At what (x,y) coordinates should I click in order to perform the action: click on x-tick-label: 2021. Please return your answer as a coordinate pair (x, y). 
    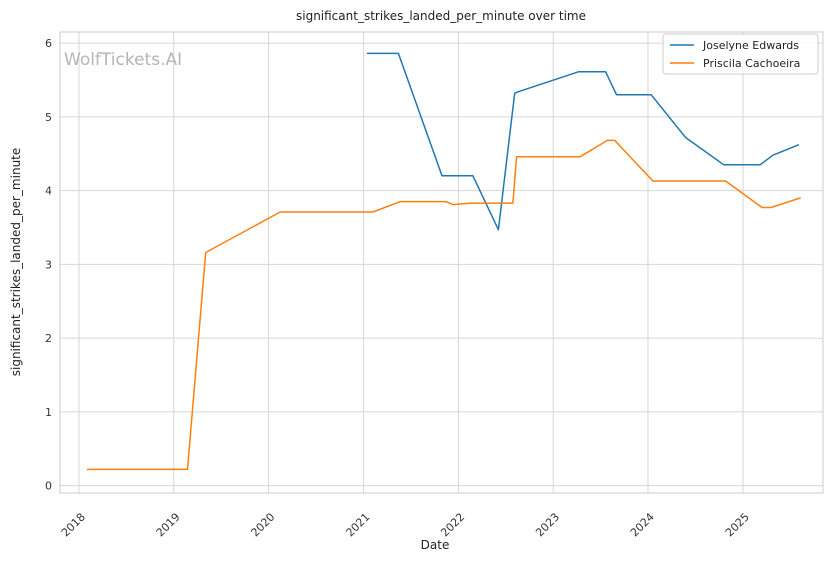
    Looking at the image, I should click on (358, 524).